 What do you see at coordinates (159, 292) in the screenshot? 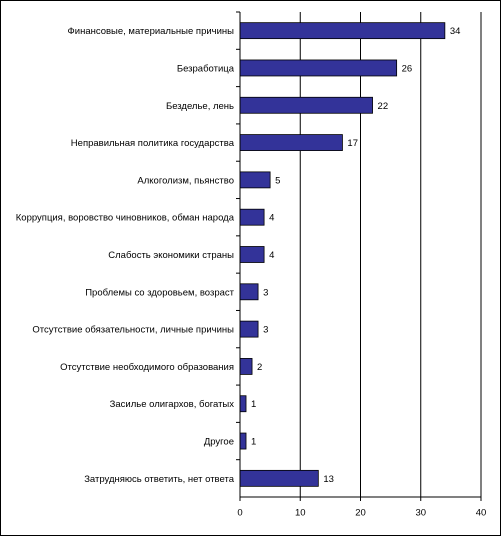
I see `y-tick-label: Проблемы со здоровьем, возраст` at bounding box center [159, 292].